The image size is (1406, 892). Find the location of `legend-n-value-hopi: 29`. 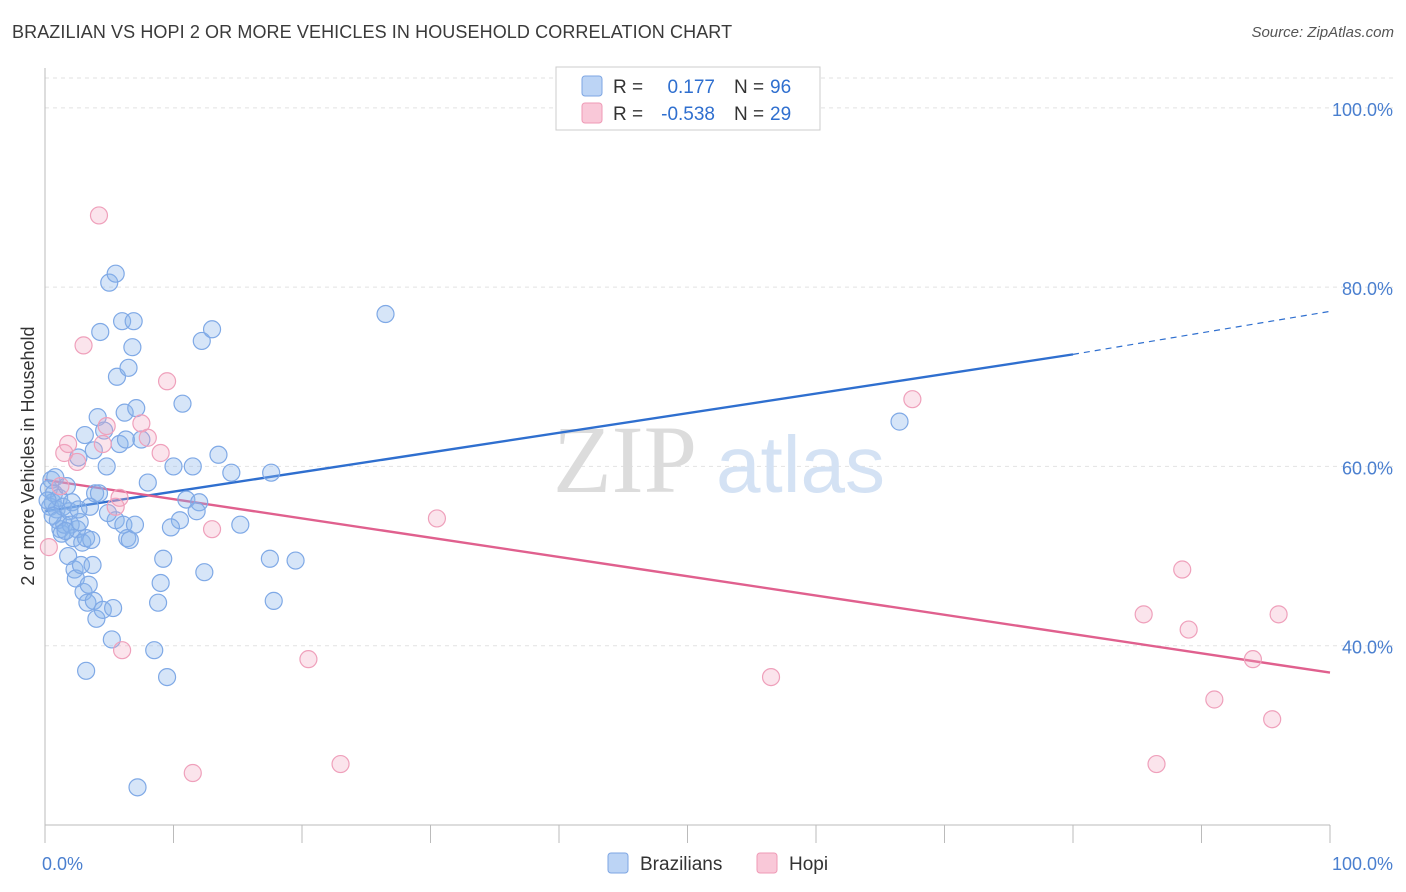

legend-n-value-hopi: 29 is located at coordinates (780, 114).